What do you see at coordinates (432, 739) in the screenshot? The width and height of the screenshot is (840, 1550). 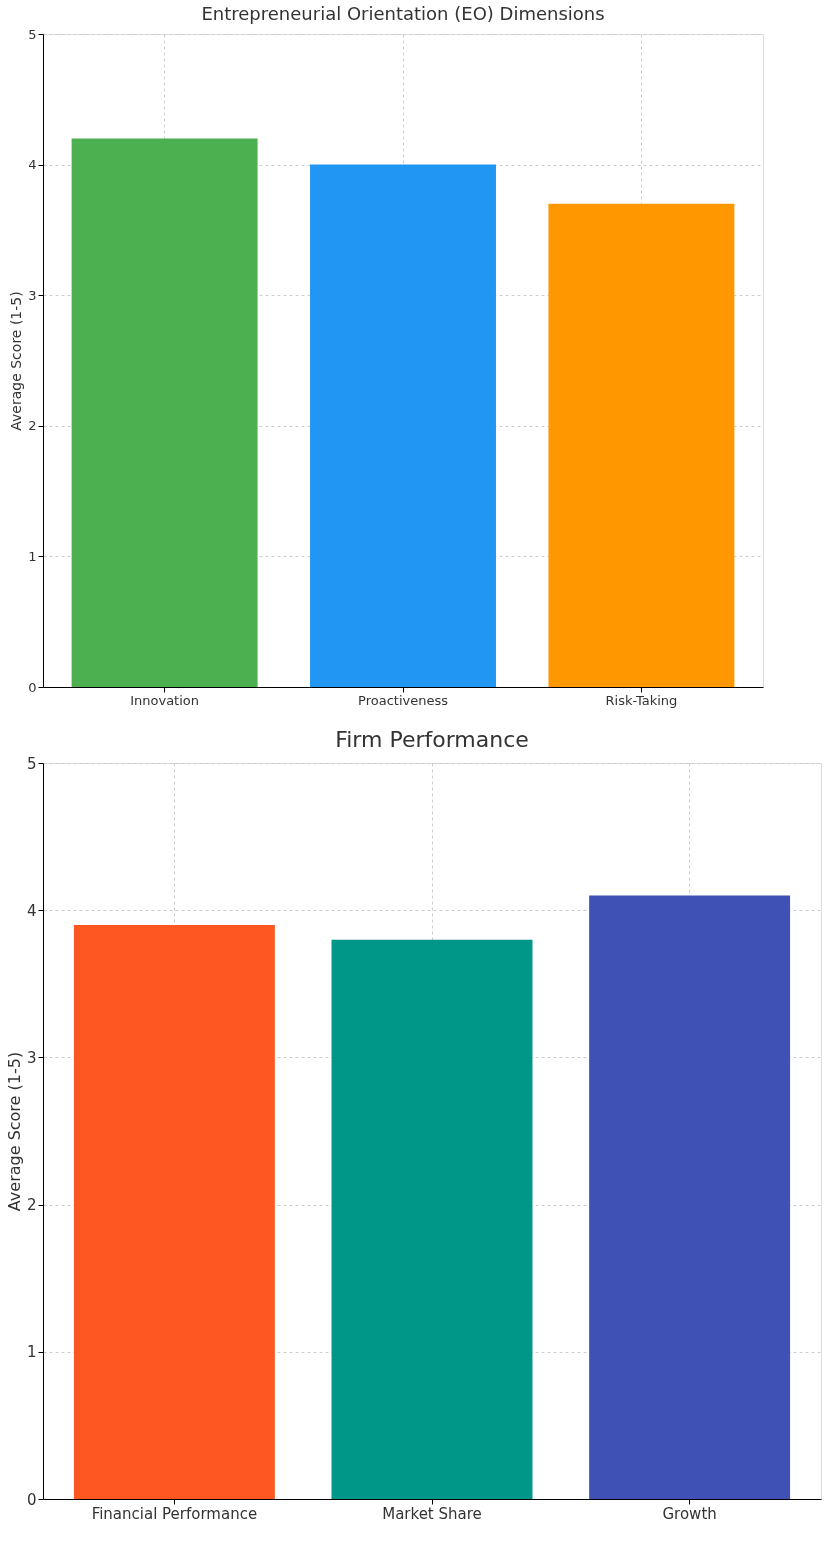 I see `chart-title: Firm Performance` at bounding box center [432, 739].